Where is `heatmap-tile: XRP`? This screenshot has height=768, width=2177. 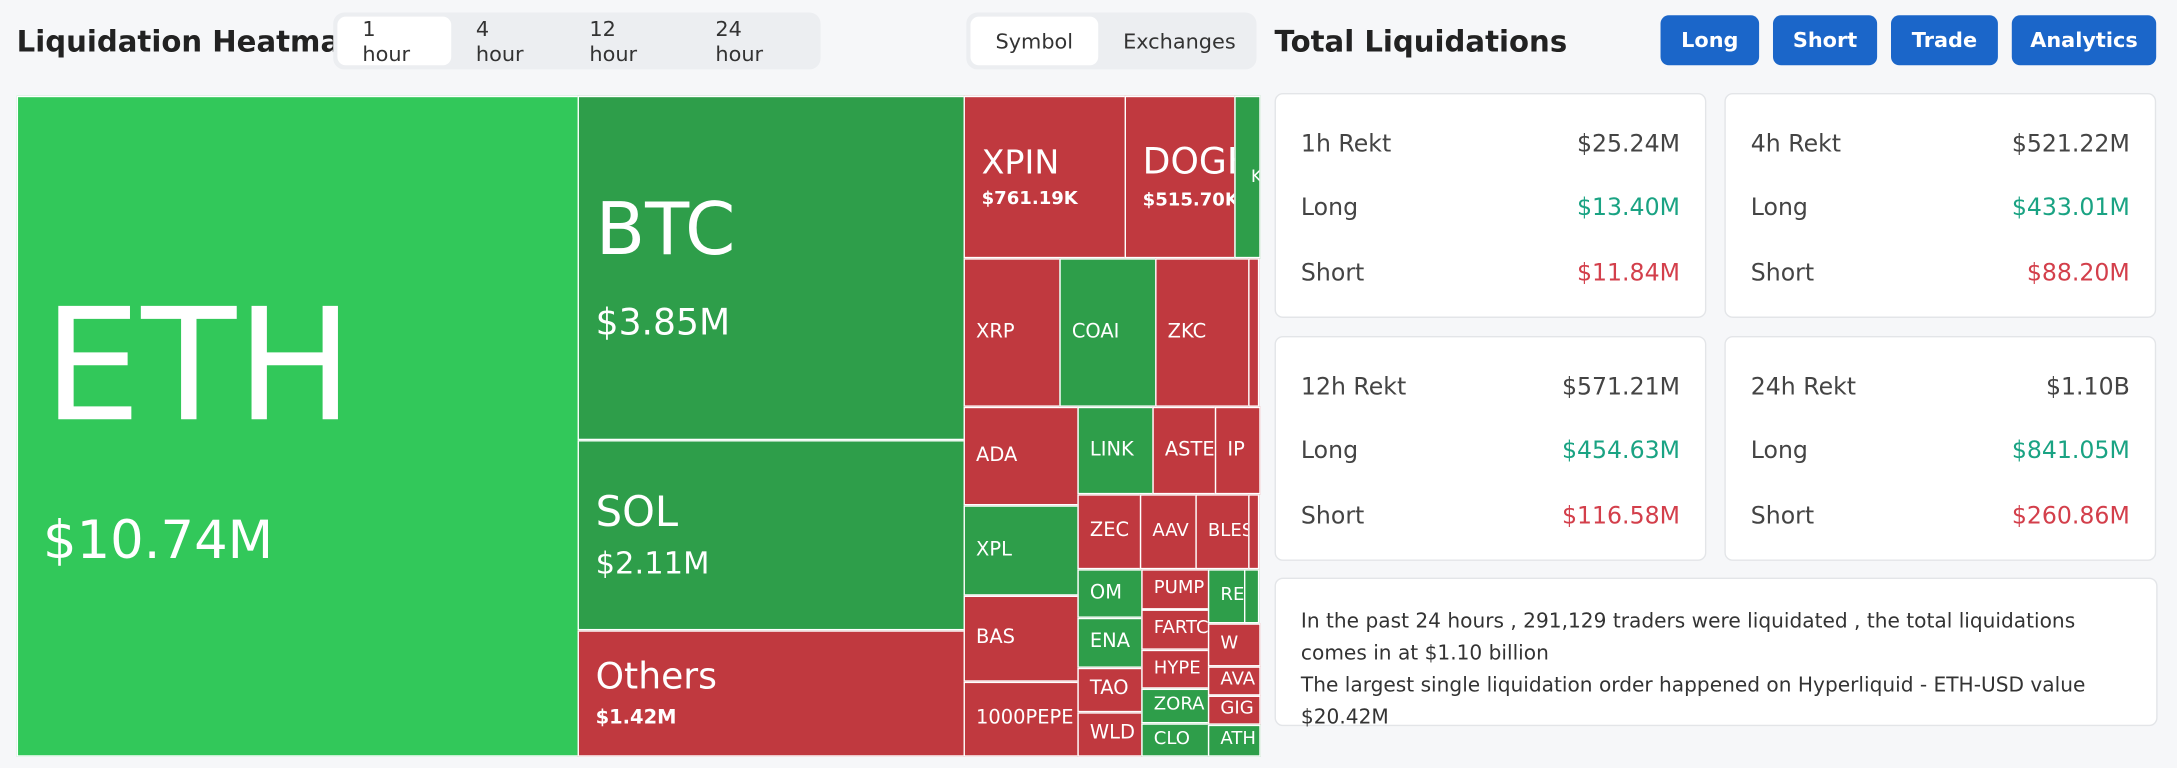 heatmap-tile: XRP is located at coordinates (1012, 332).